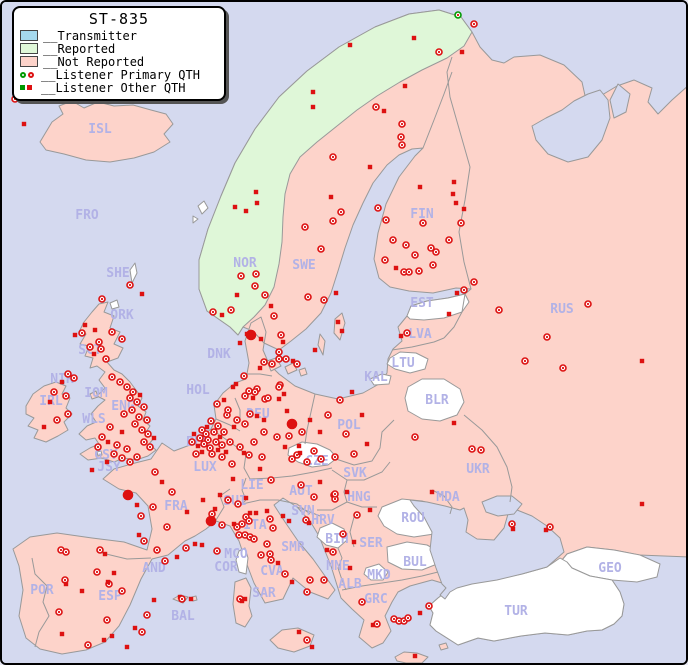 The image size is (688, 665). I want to click on island-bornholm, so click(303, 372).